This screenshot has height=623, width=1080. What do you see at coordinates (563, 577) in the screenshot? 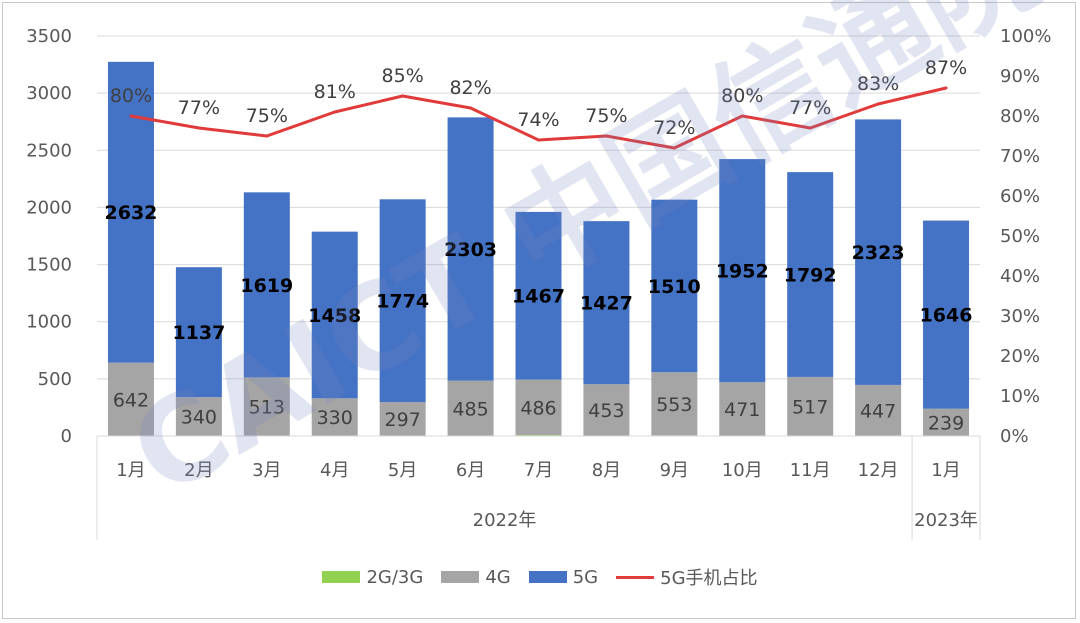
I see `legend-item-5g: 5G` at bounding box center [563, 577].